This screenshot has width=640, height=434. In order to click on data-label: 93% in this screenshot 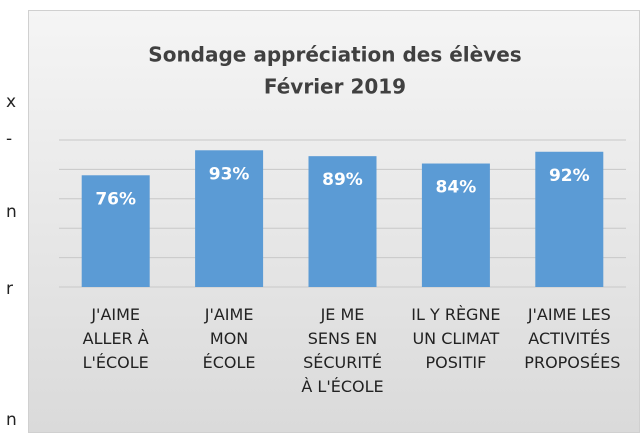, I will do `click(229, 174)`.